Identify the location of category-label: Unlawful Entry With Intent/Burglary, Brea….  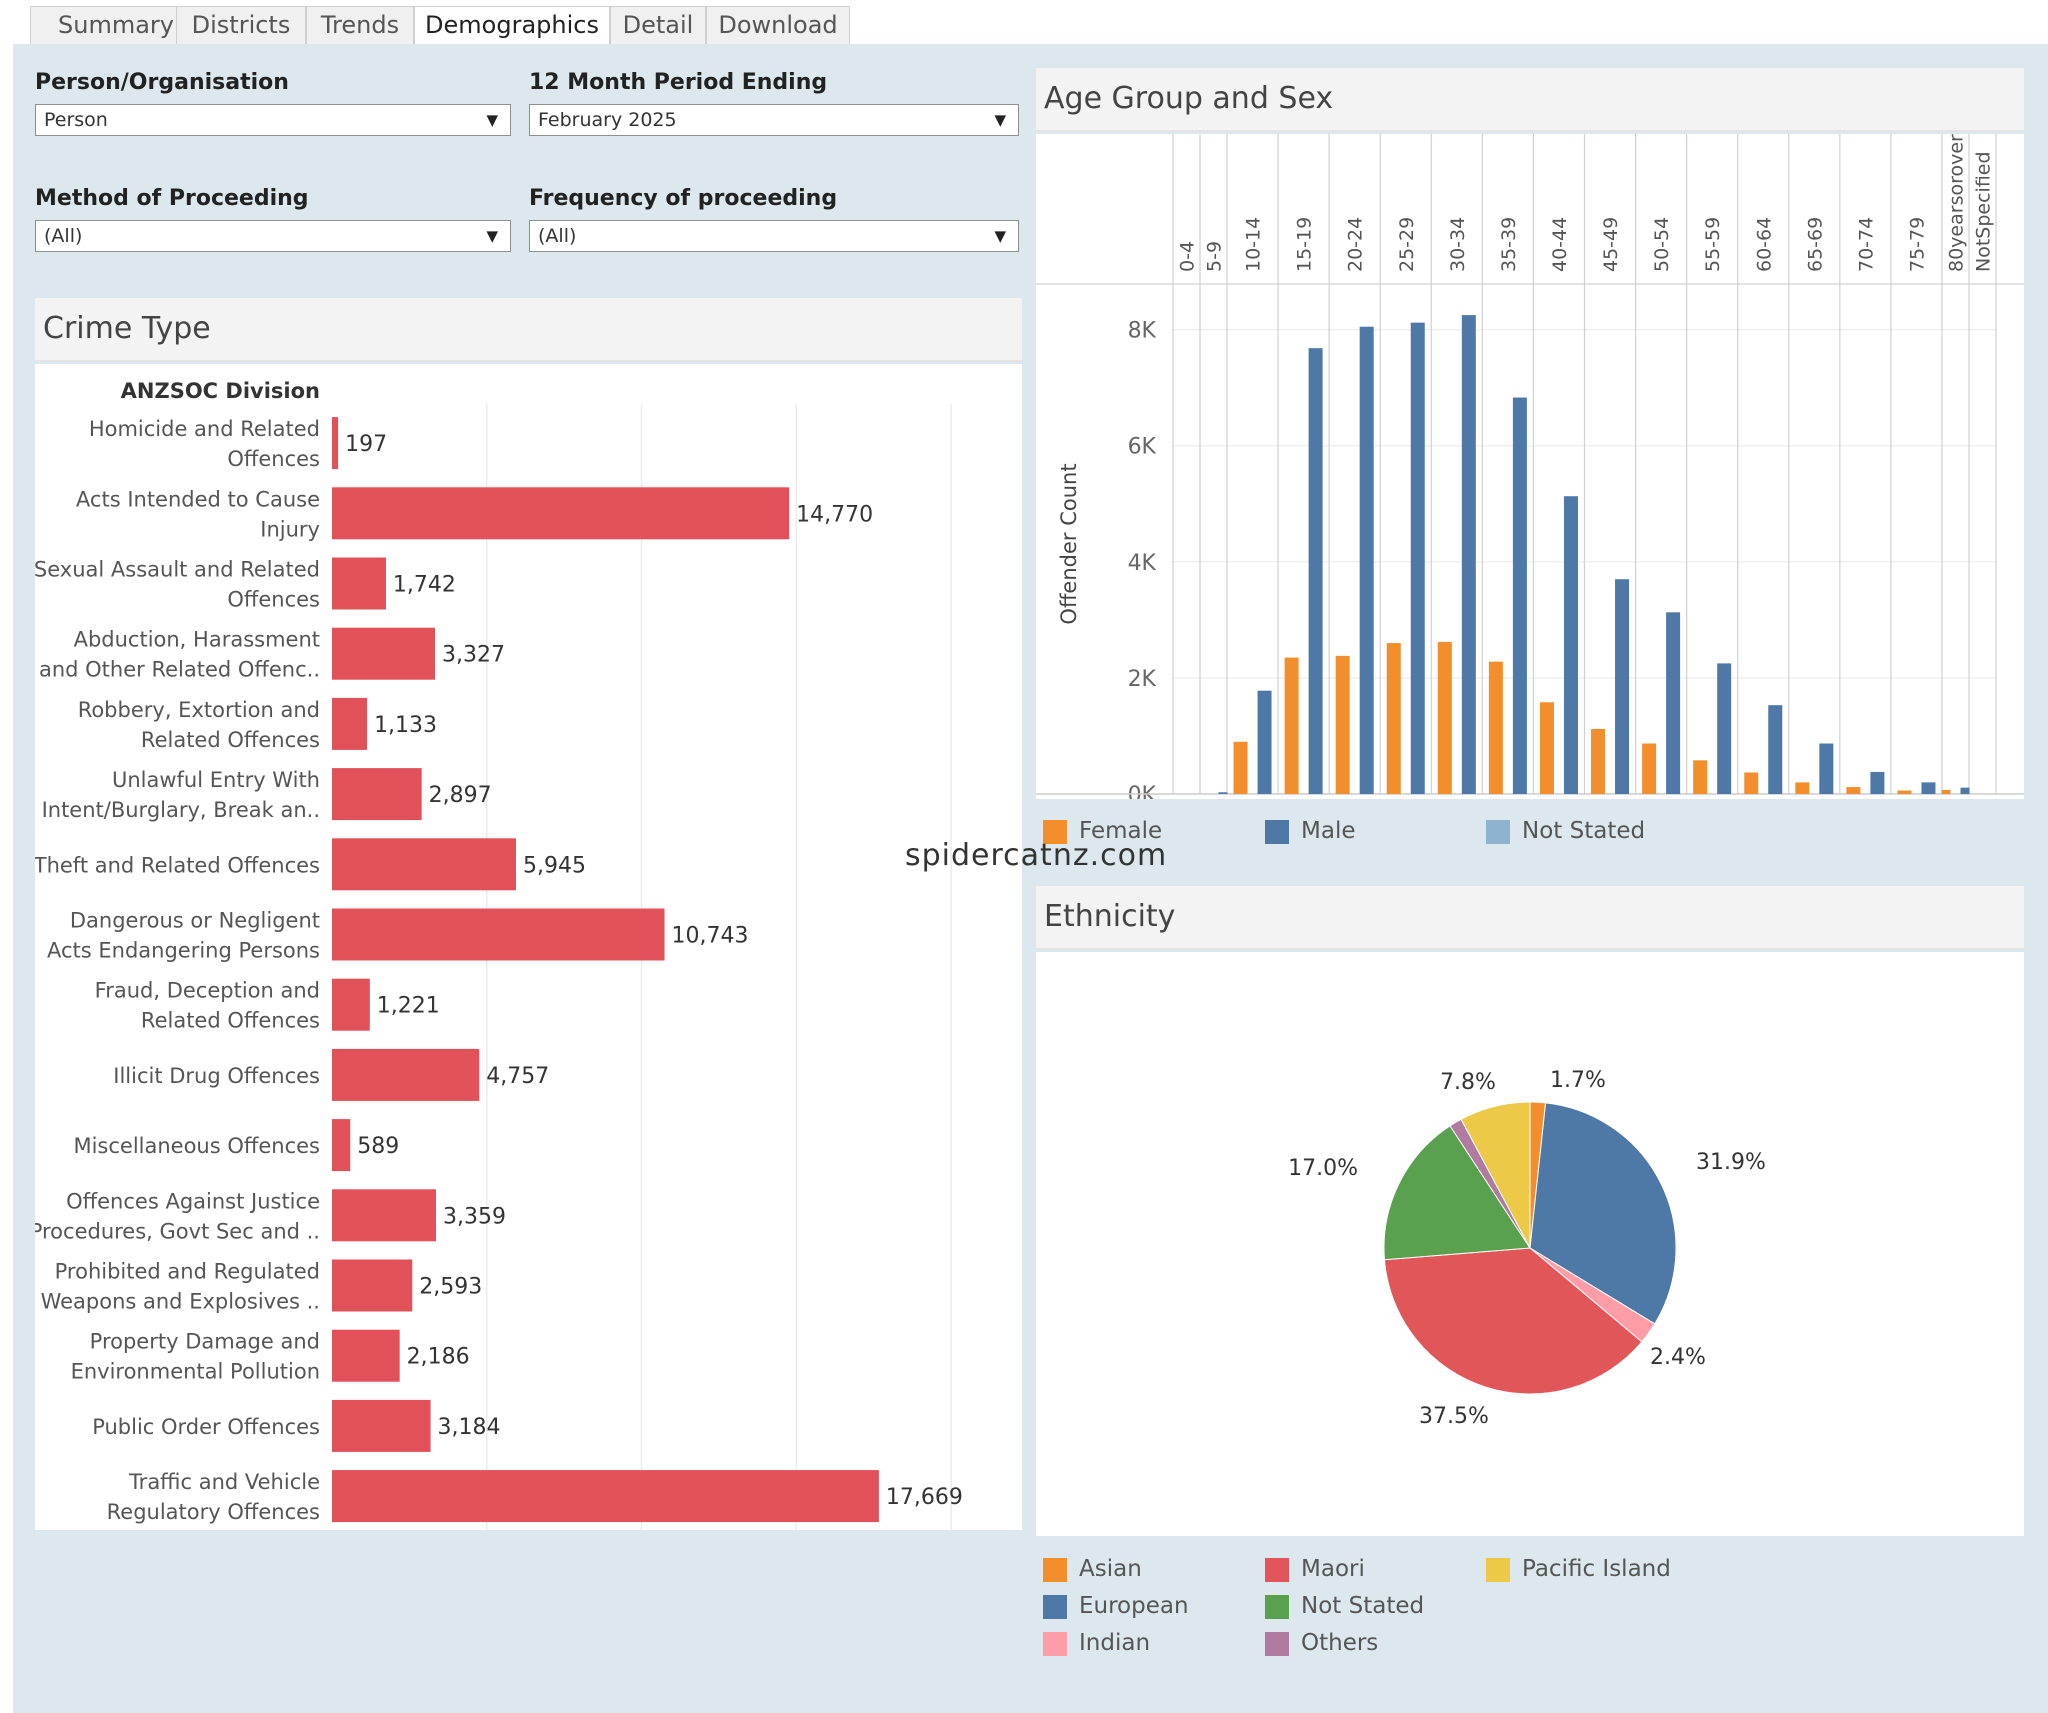
(181, 795).